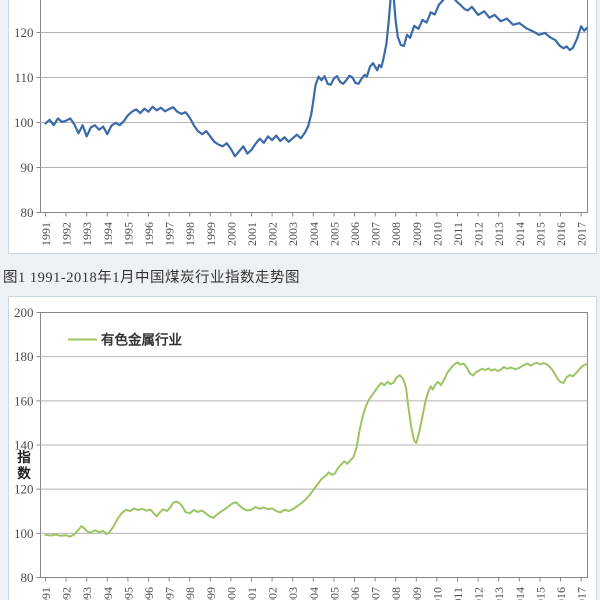 This screenshot has width=600, height=600. What do you see at coordinates (141, 340) in the screenshot?
I see `legend-label: 有色金属行业` at bounding box center [141, 340].